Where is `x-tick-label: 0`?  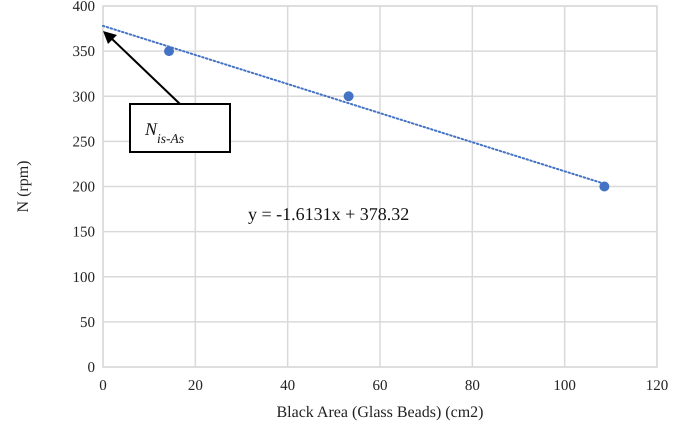
x-tick-label: 0 is located at coordinates (103, 386).